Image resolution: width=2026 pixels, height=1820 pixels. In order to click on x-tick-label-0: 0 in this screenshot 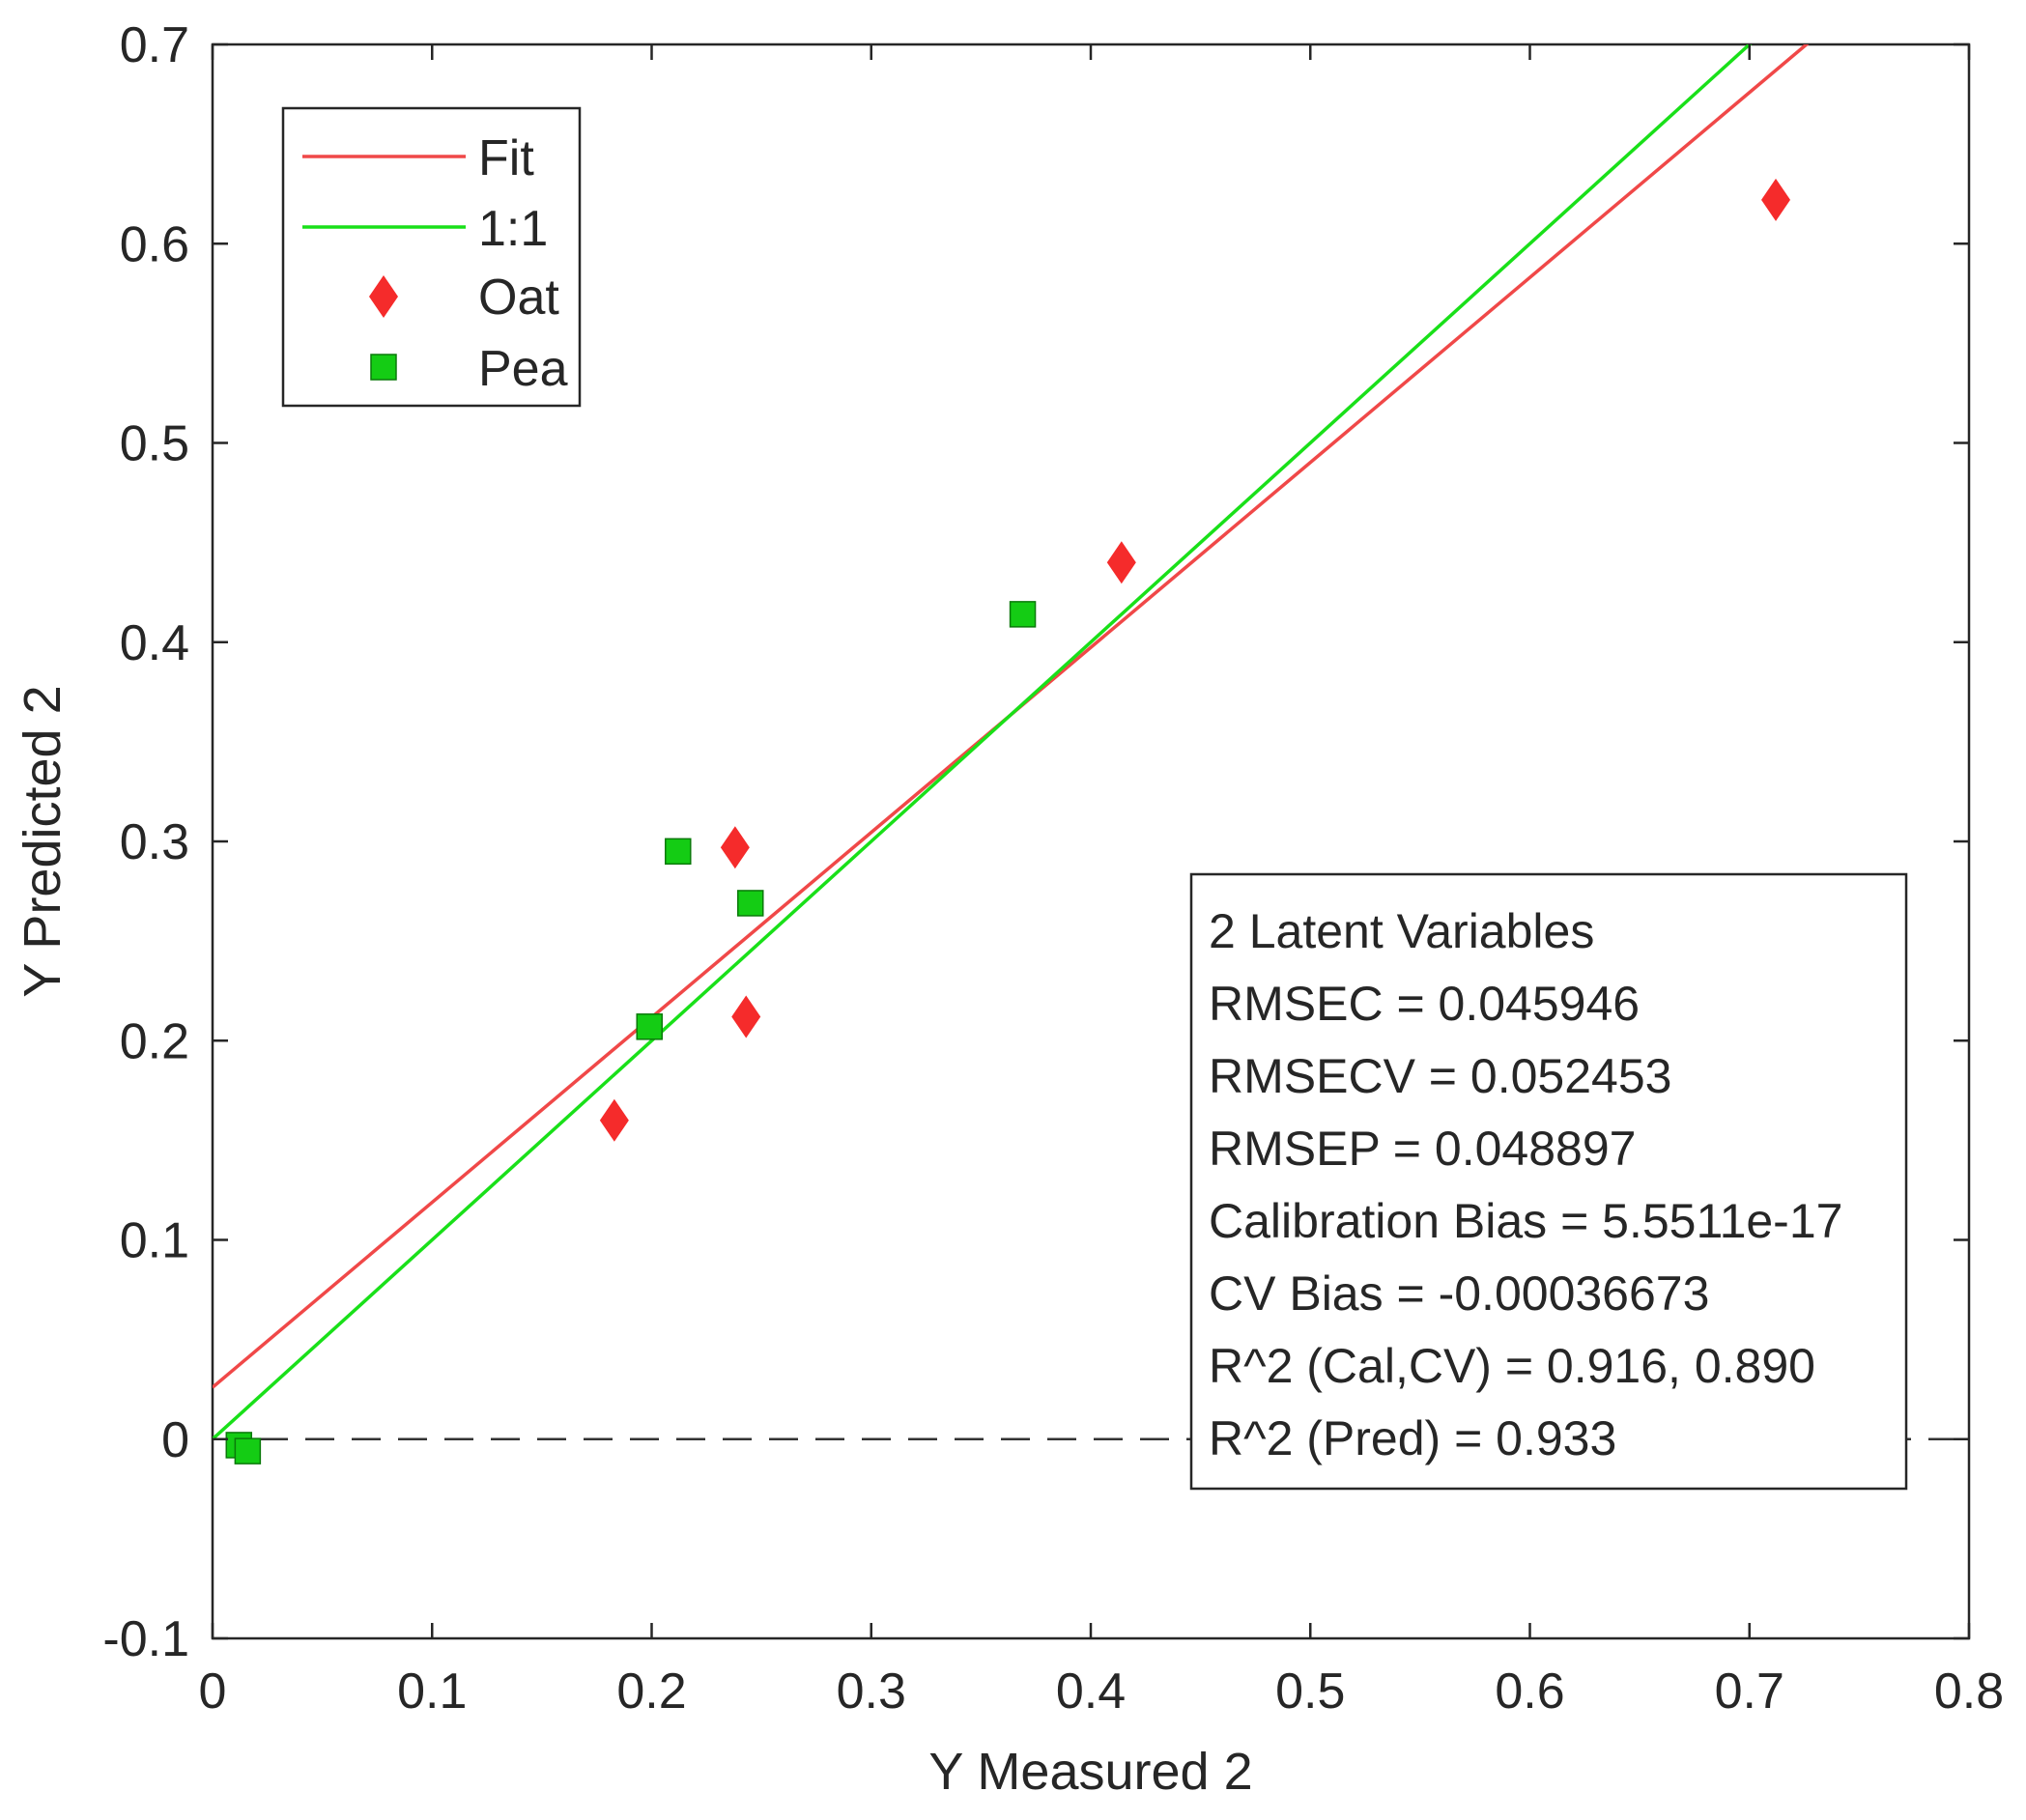, I will do `click(213, 1692)`.